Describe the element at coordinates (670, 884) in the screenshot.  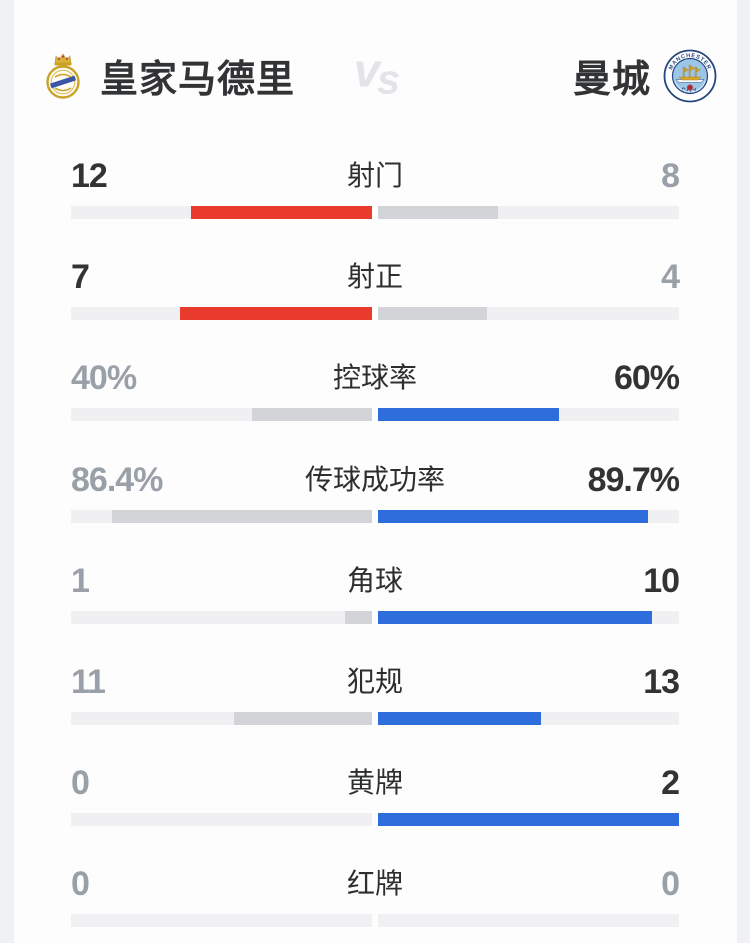
I see `away-value: 0` at that location.